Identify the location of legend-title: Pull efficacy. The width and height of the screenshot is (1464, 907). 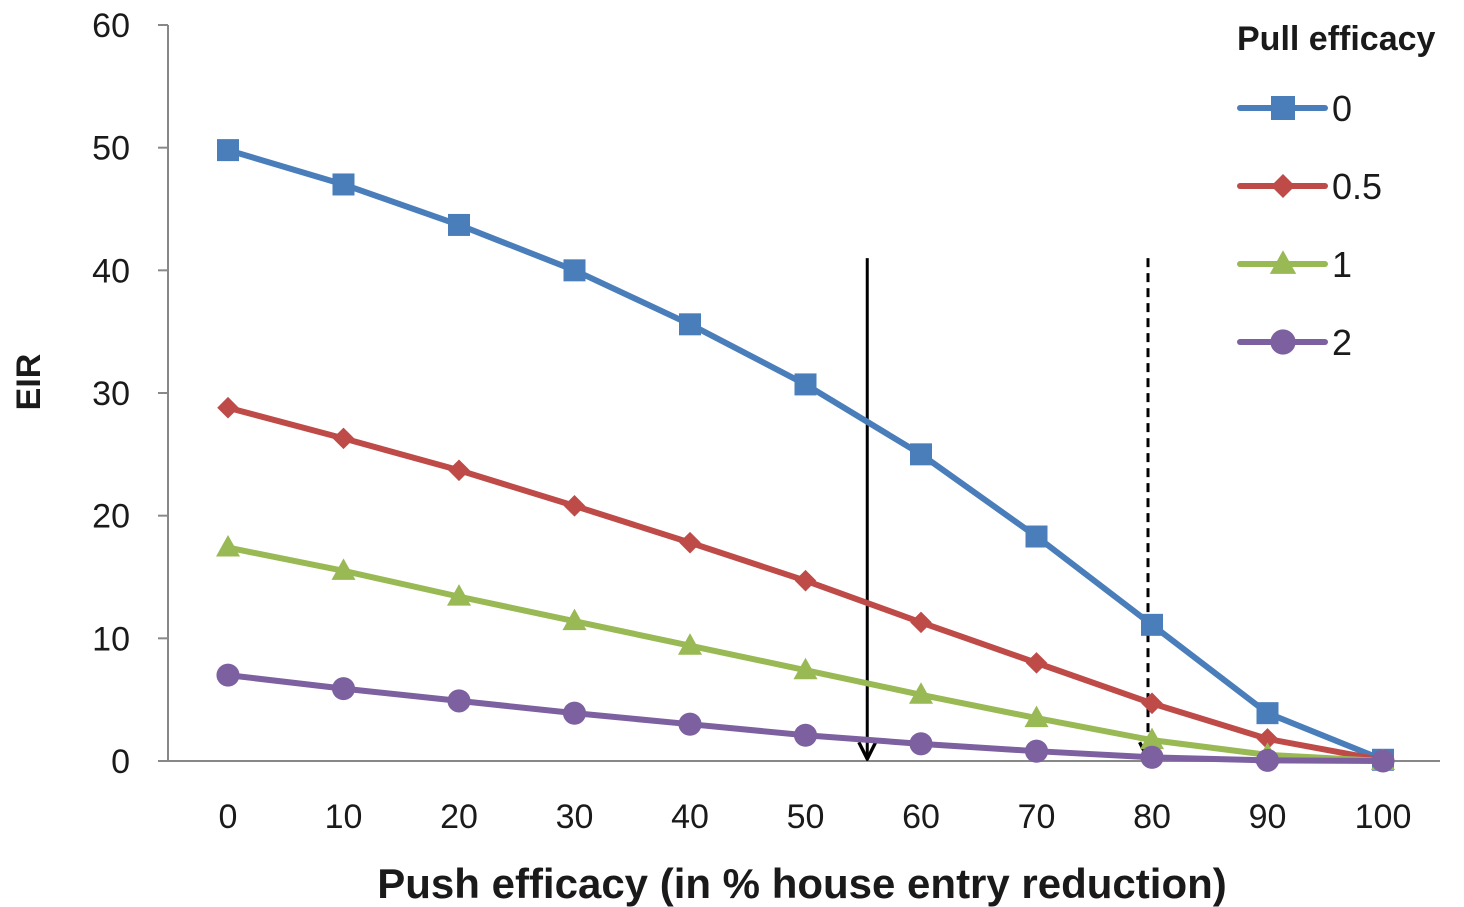
(1336, 39).